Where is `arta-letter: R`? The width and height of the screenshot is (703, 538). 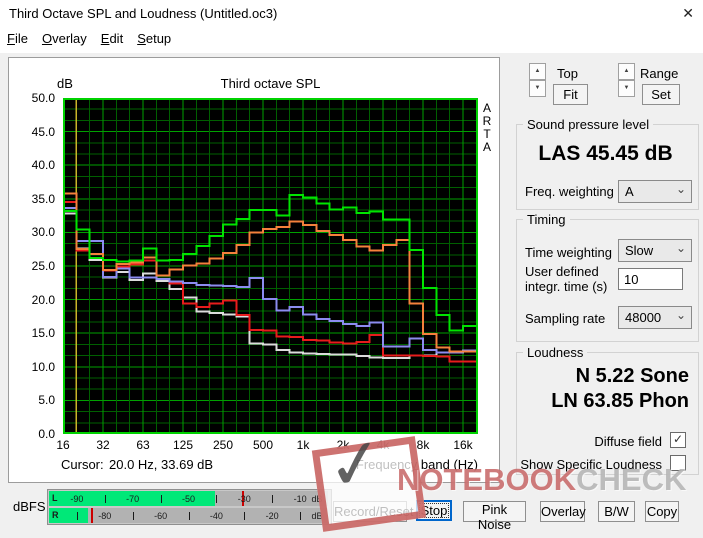
arta-letter: R is located at coordinates (487, 121).